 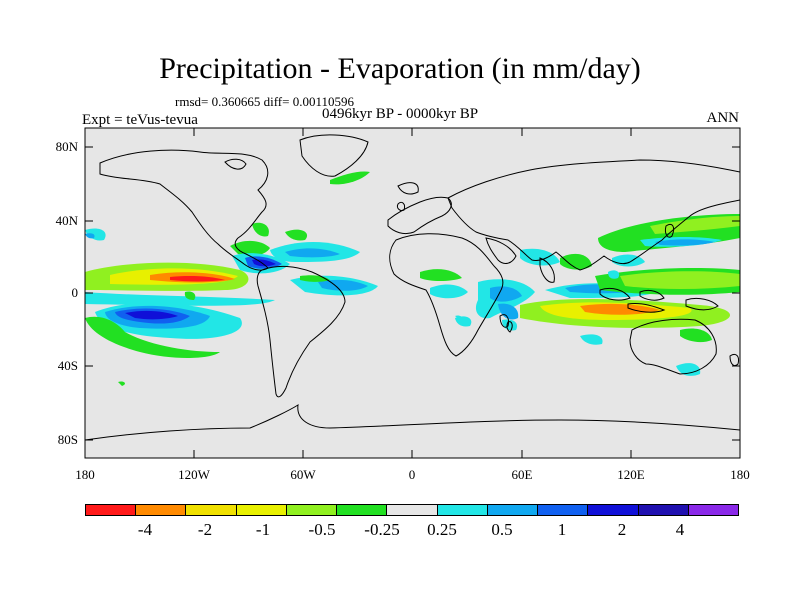 I want to click on lat-label-40n: 40N, so click(x=66, y=220).